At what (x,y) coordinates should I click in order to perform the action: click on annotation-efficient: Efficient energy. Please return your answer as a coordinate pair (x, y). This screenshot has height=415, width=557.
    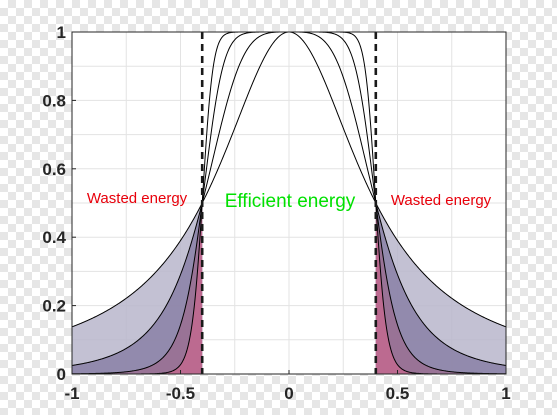
    Looking at the image, I should click on (290, 201).